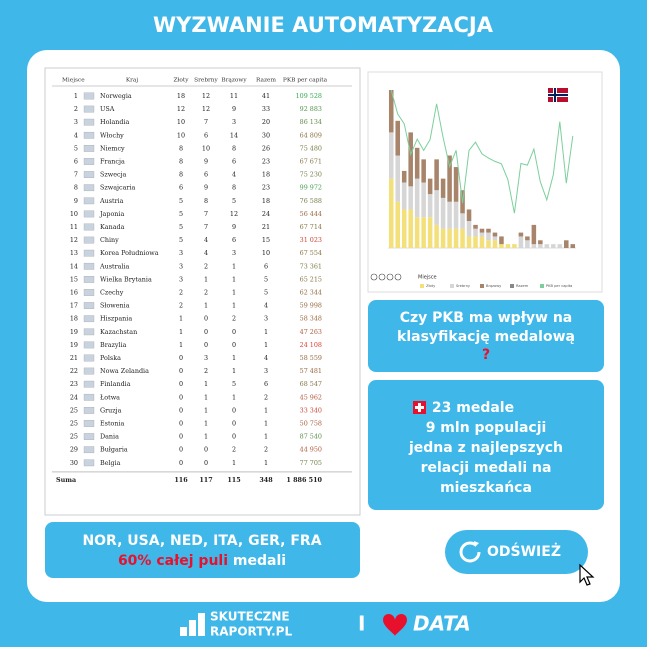 This screenshot has width=647, height=647. Describe the element at coordinates (311, 345) in the screenshot. I see `cell-gdp: 24 108` at that location.